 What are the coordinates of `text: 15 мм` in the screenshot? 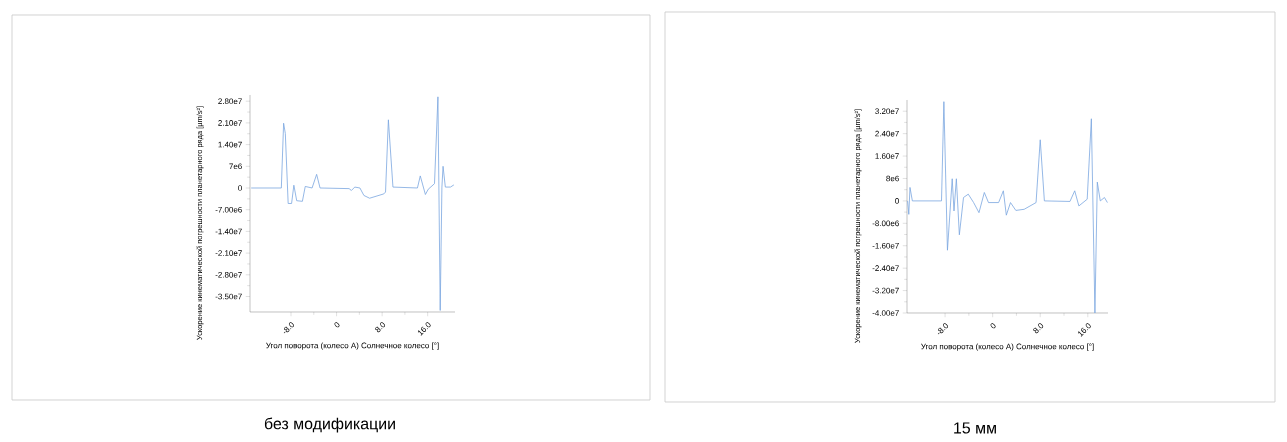 It's located at (975, 428).